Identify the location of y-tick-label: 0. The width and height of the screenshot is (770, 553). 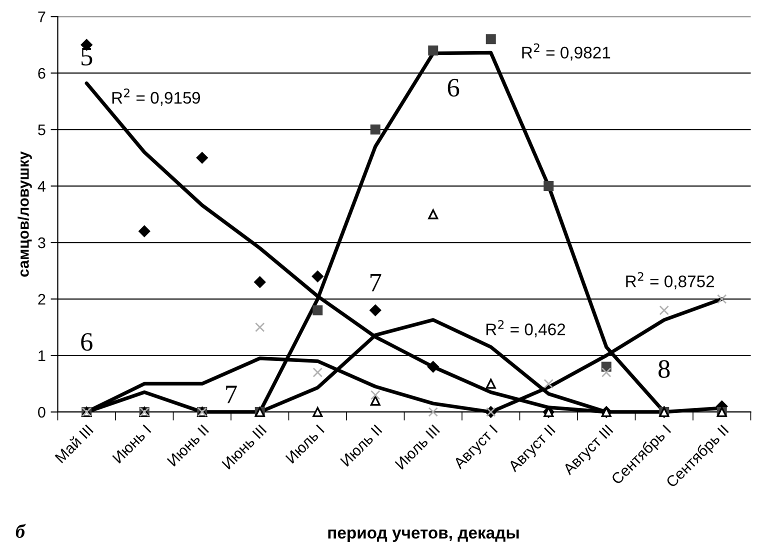
(42, 412).